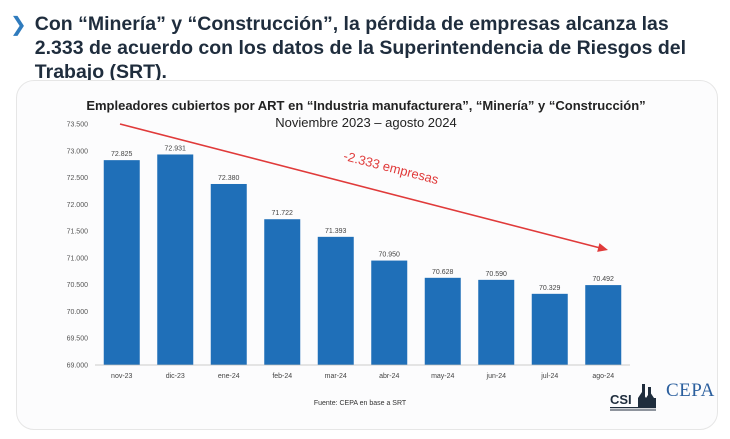 The width and height of the screenshot is (730, 439). Describe the element at coordinates (122, 376) in the screenshot. I see `x-tick-label: nov-23` at that location.